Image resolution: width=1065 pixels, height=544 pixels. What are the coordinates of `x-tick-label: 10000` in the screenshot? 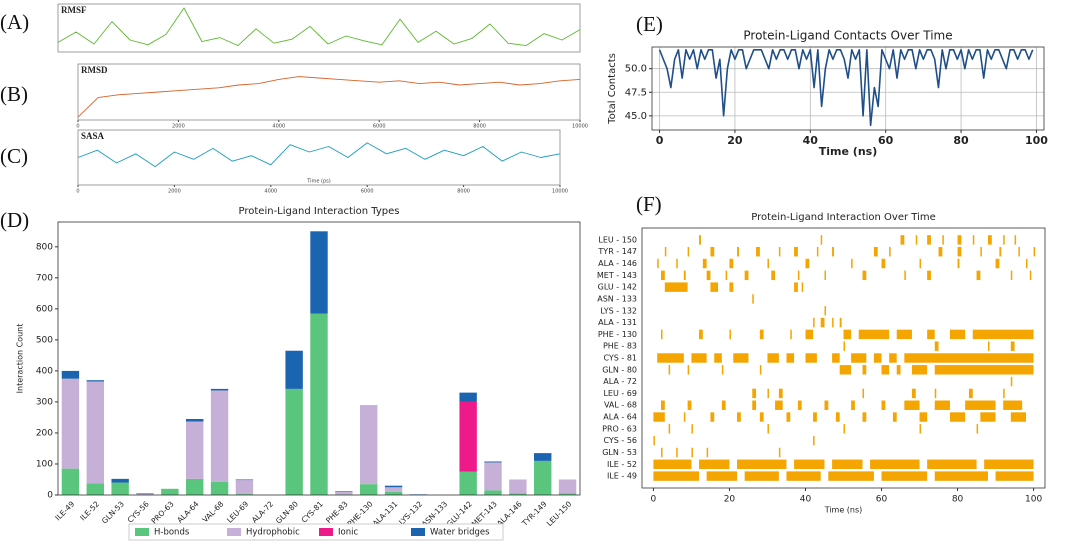 It's located at (580, 127).